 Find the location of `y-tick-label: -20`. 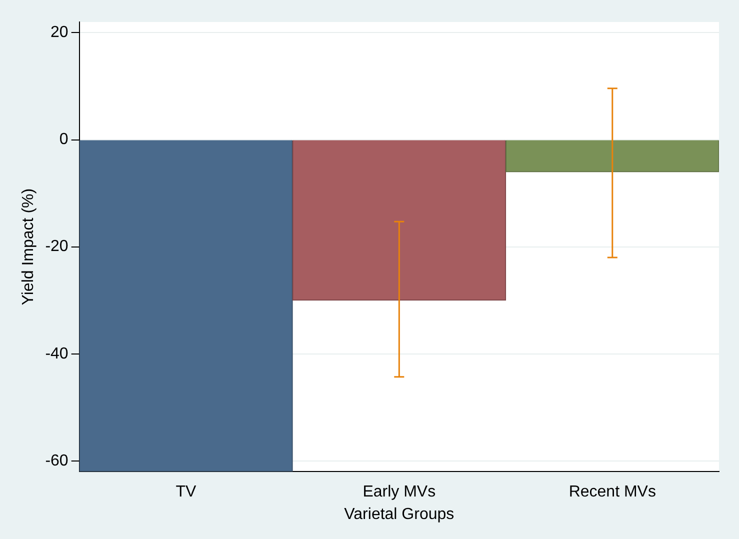

y-tick-label: -20 is located at coordinates (56, 247).